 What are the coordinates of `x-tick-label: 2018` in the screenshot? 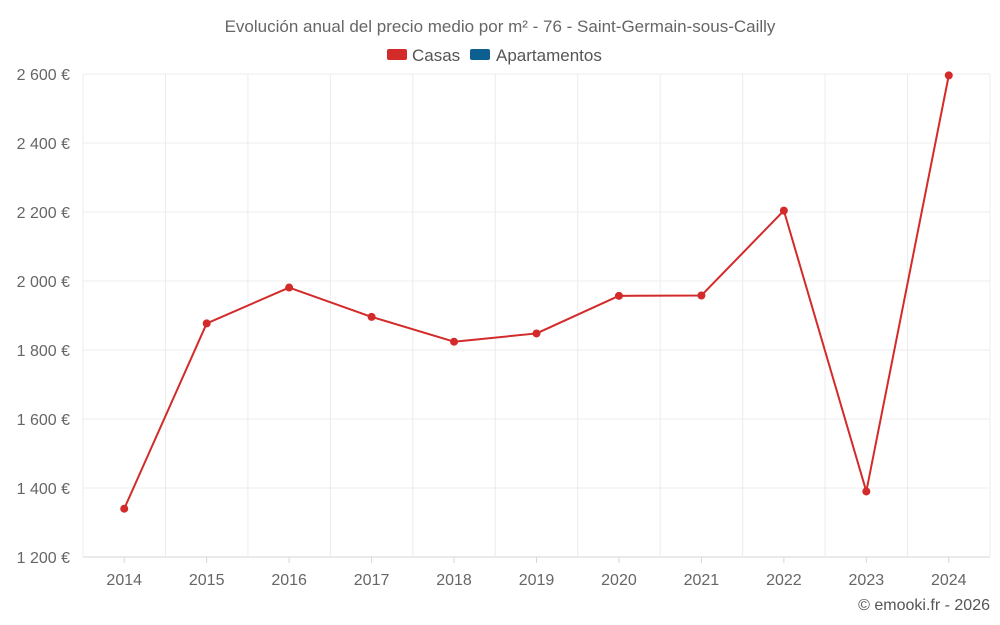 It's located at (454, 580).